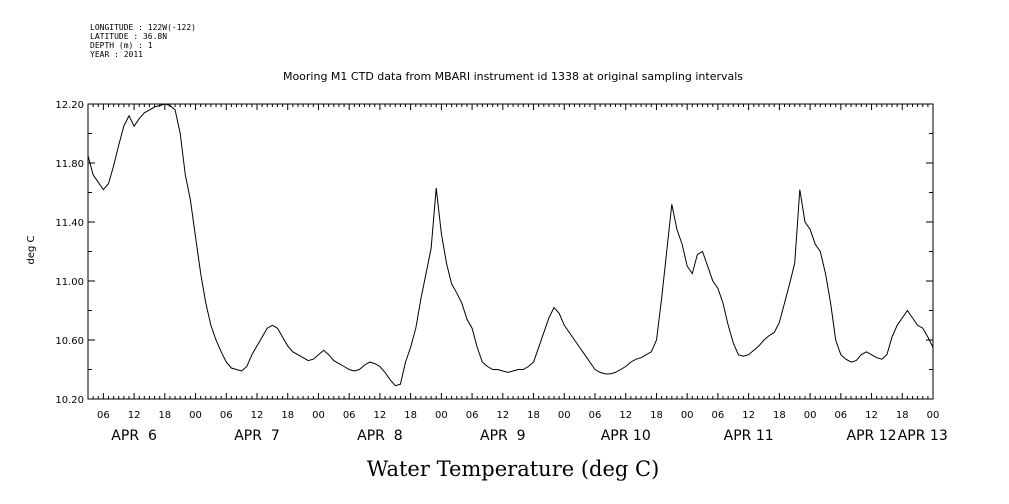 This screenshot has height=504, width=1009. What do you see at coordinates (923, 436) in the screenshot?
I see `x-day-label: APR 13` at bounding box center [923, 436].